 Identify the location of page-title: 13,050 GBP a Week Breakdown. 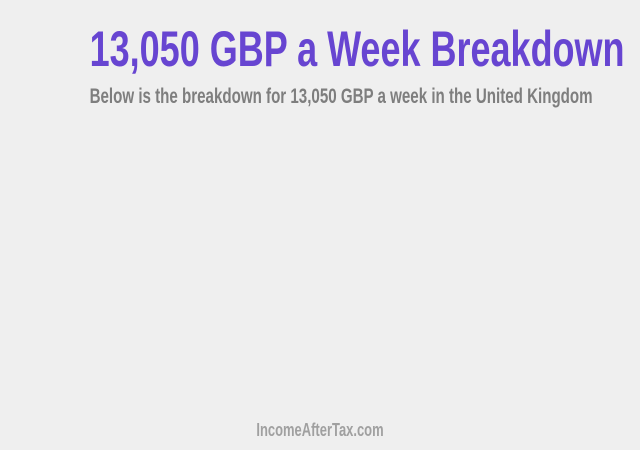
(357, 49).